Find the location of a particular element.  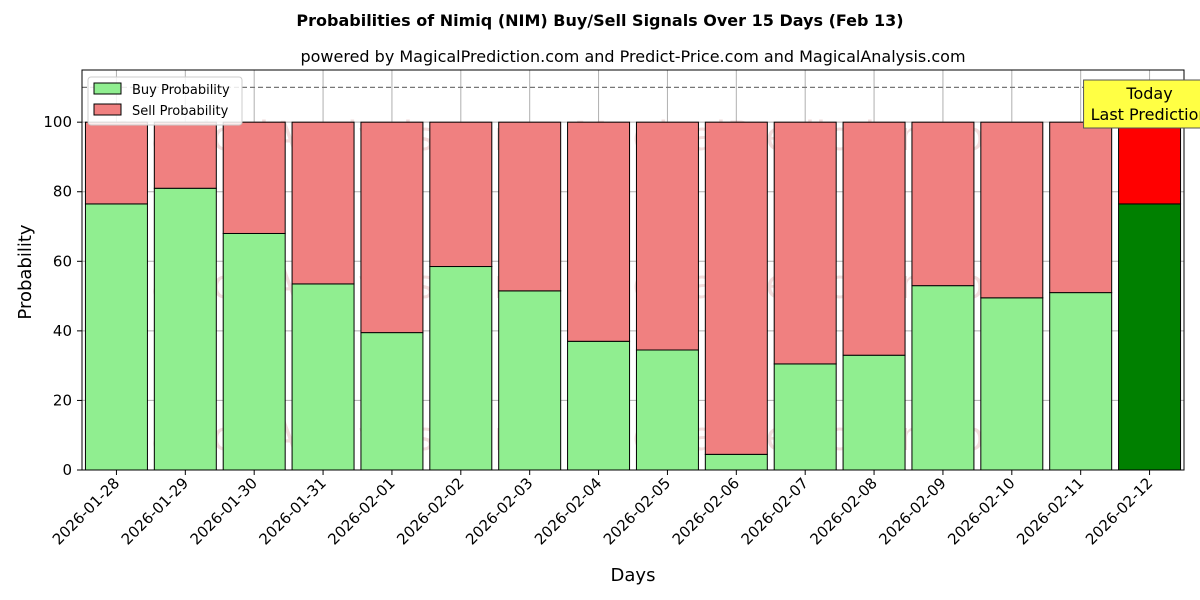

y-tick-label: 0 is located at coordinates (67, 470).